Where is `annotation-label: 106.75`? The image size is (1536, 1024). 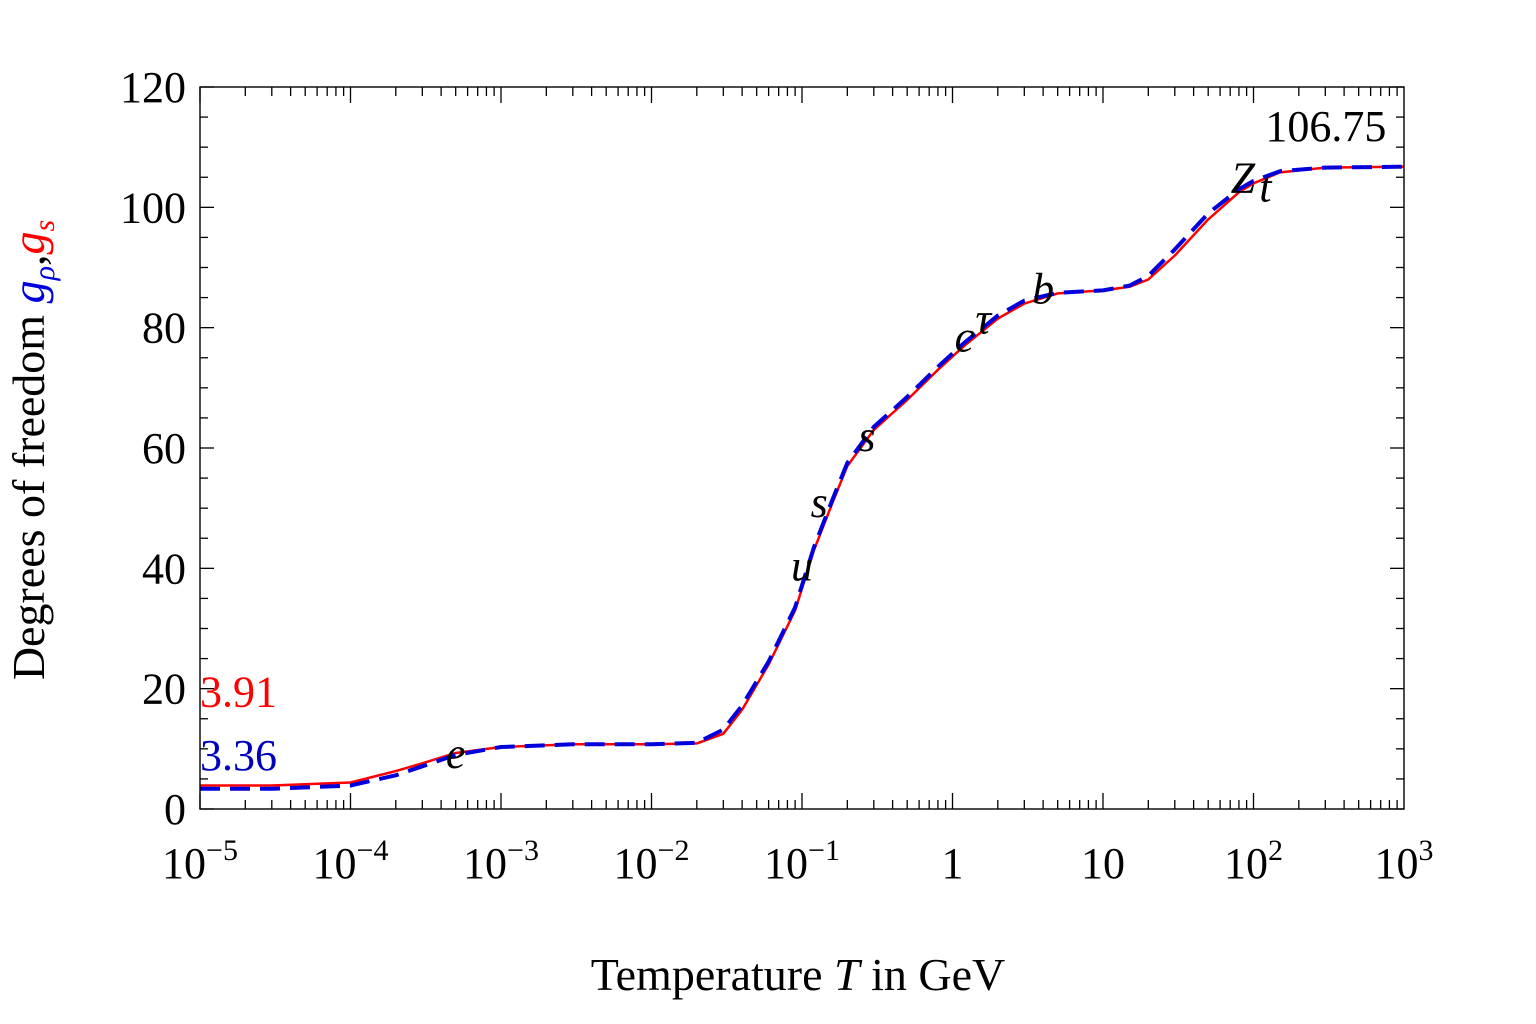
annotation-label: 106.75 is located at coordinates (1325, 126).